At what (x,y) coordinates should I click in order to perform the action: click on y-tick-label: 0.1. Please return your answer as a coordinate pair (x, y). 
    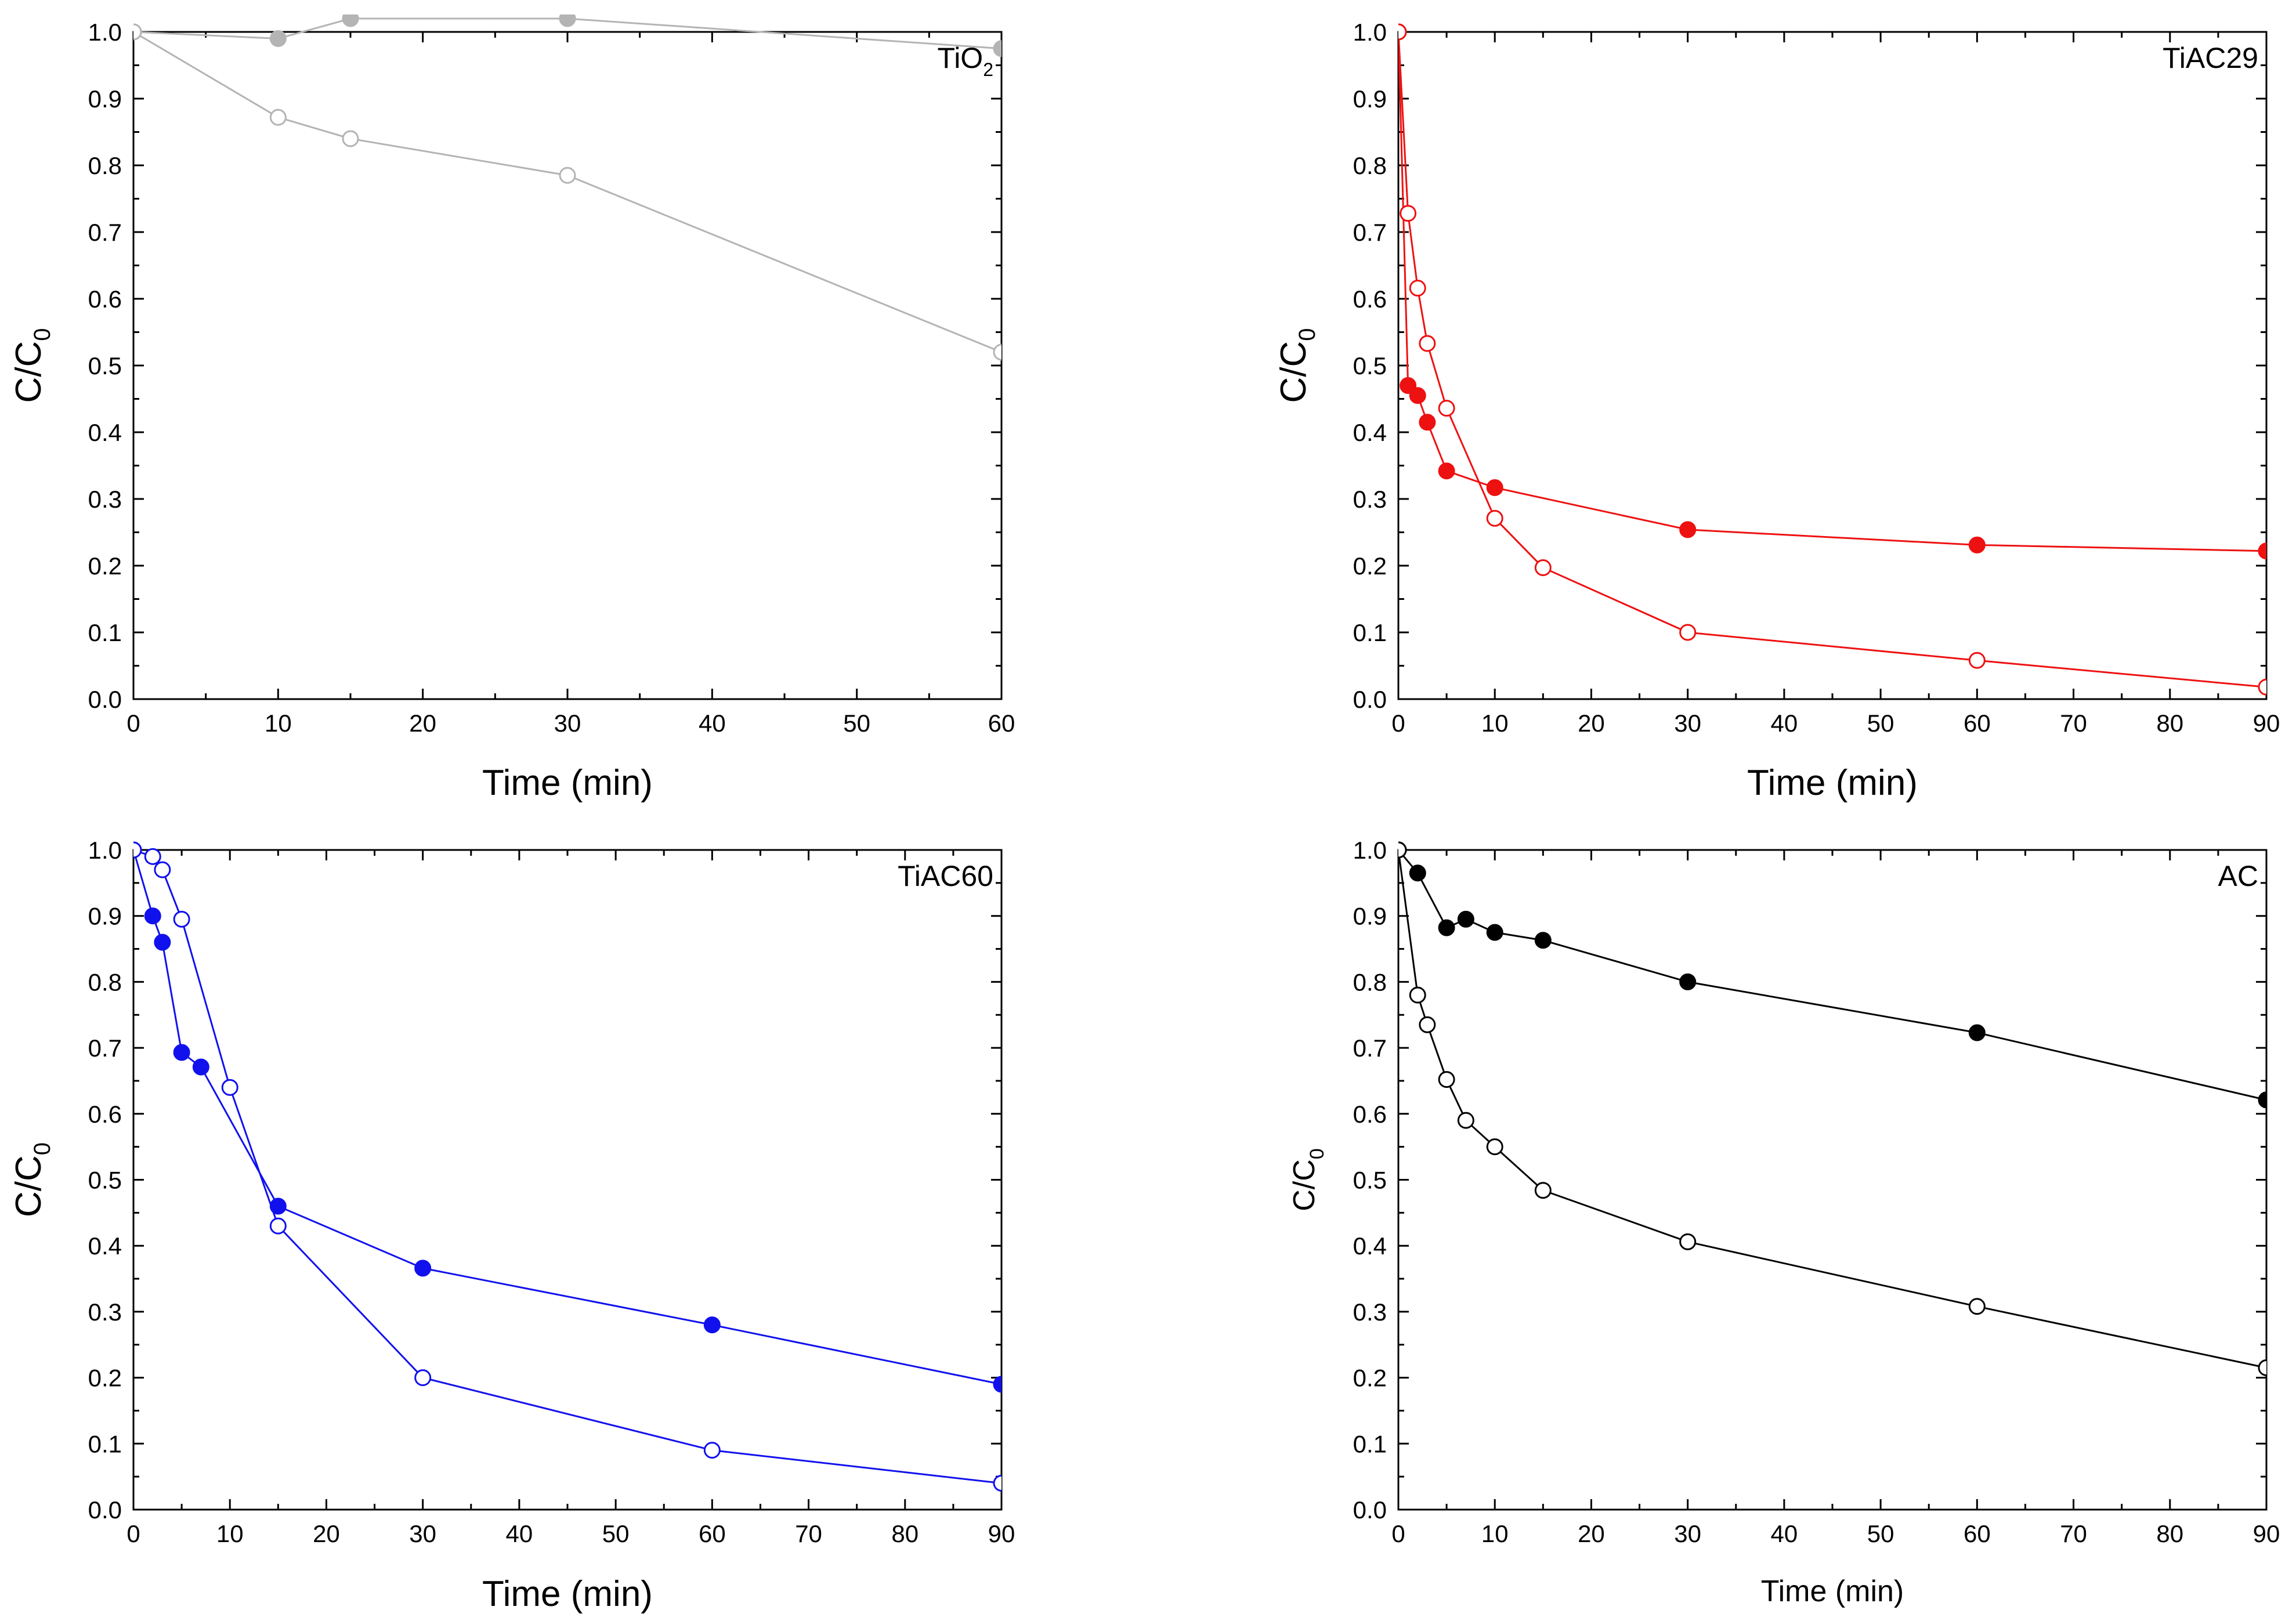
    Looking at the image, I should click on (105, 632).